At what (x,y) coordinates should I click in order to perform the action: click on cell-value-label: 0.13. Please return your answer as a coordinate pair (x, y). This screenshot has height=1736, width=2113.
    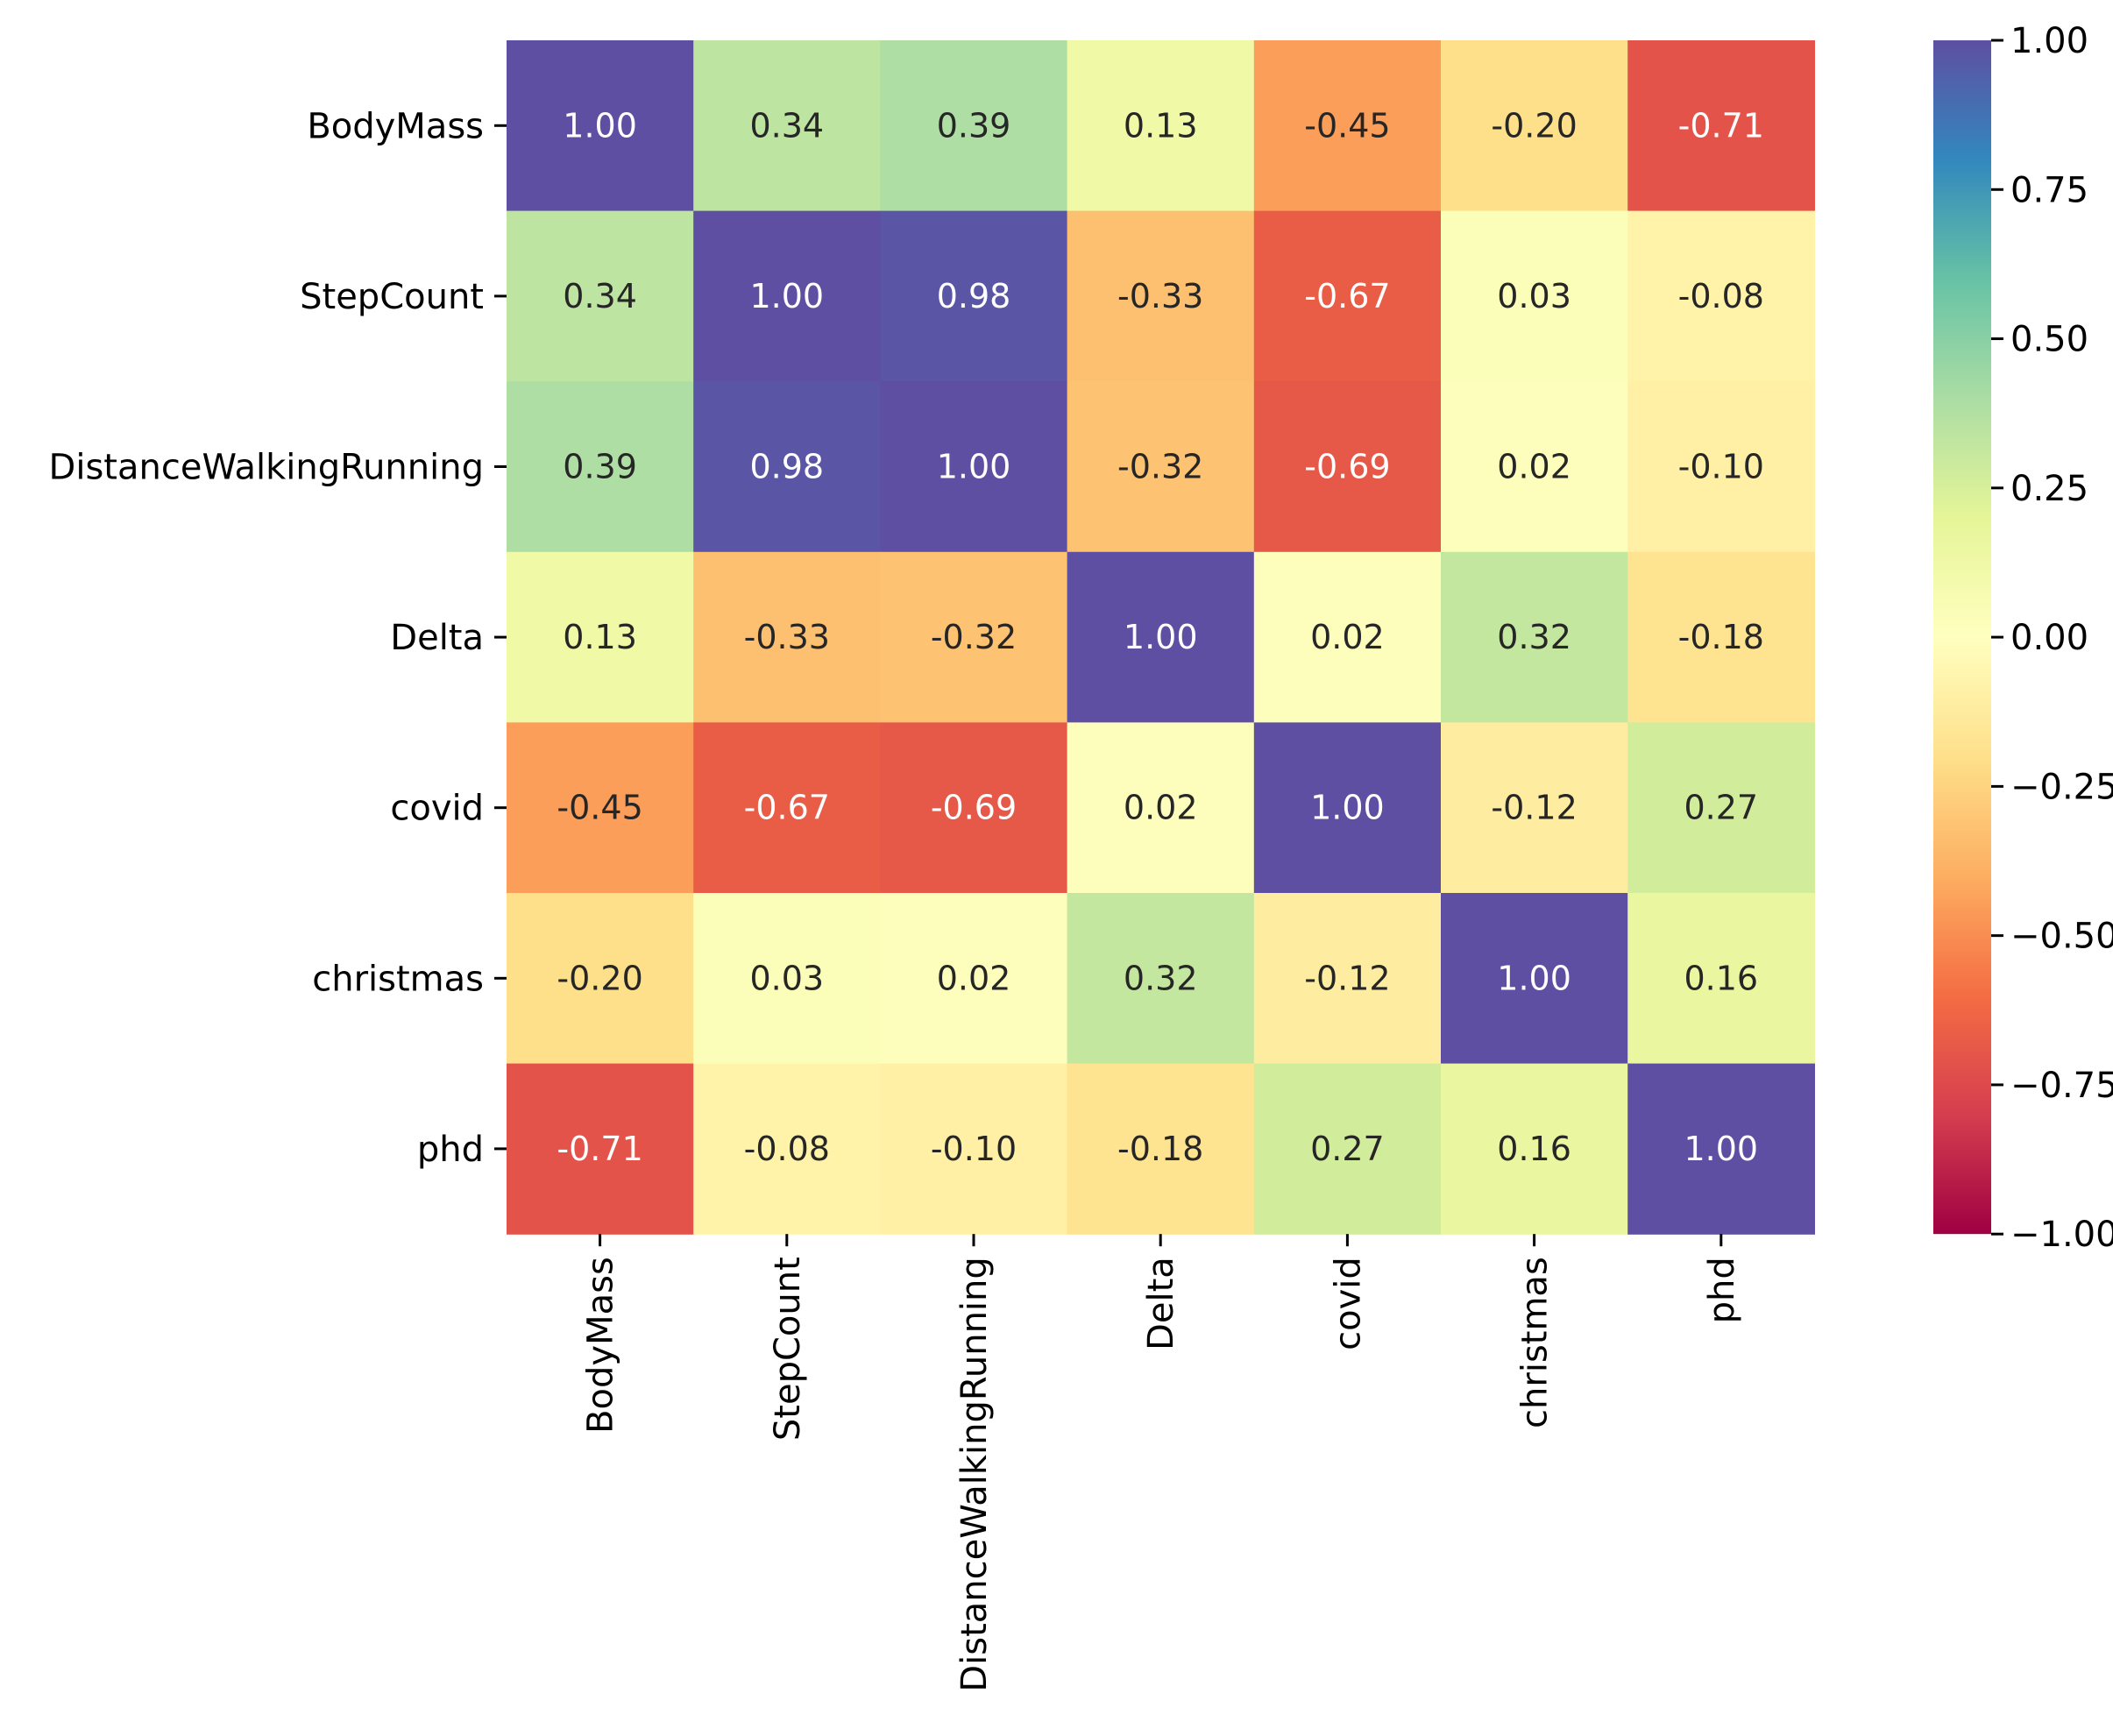
    Looking at the image, I should click on (1161, 125).